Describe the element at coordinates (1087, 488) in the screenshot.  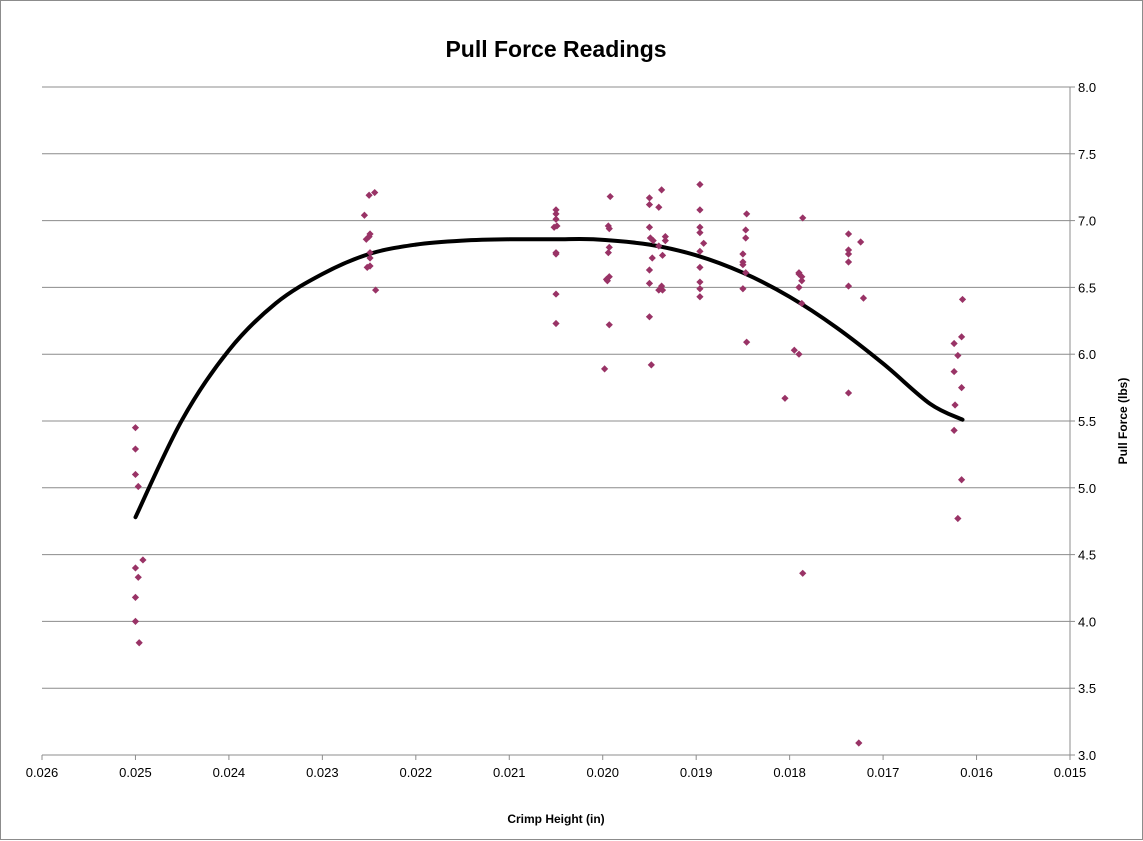
I see `y-tick-label: 5.0` at that location.